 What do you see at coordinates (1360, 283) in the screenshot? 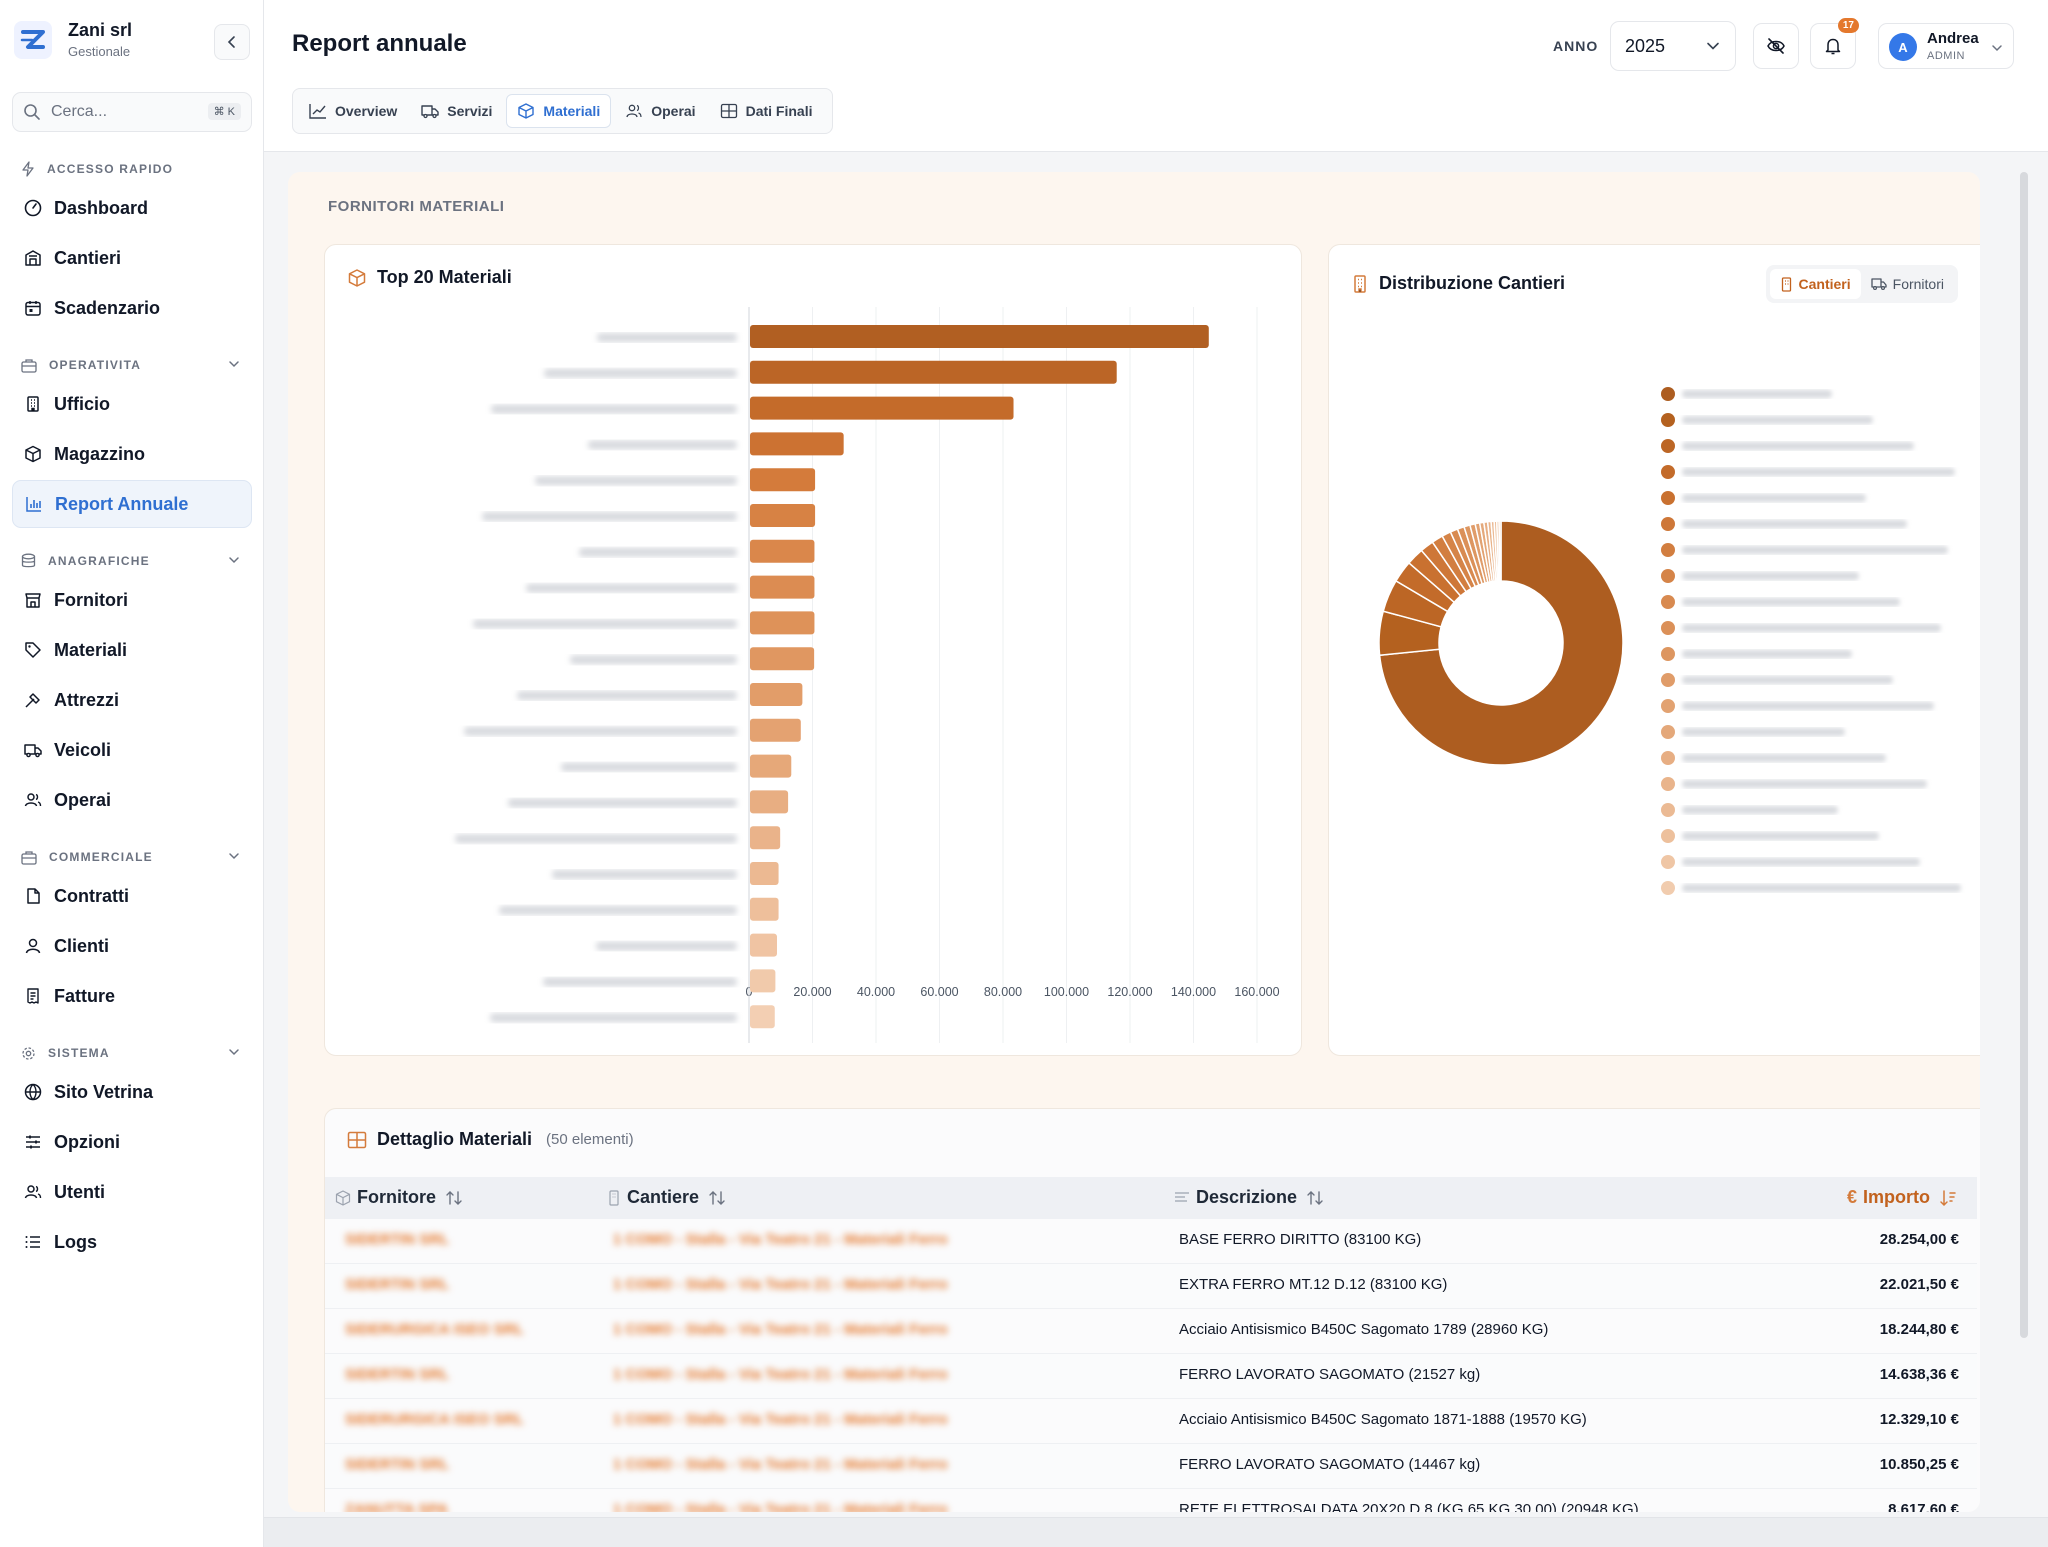
I see `office-icon` at bounding box center [1360, 283].